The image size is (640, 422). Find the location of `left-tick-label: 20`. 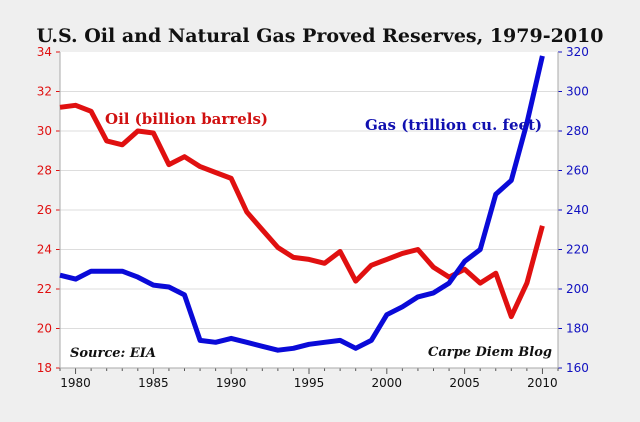

left-tick-label: 20 is located at coordinates (44, 329).